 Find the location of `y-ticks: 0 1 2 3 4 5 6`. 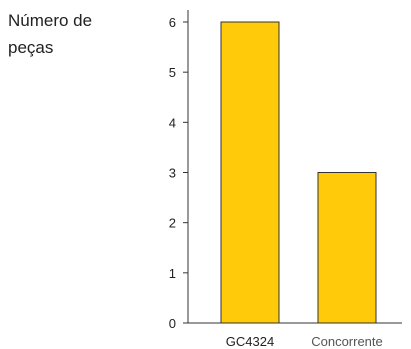

y-ticks: 0 1 2 3 4 5 6 is located at coordinates (178, 173).